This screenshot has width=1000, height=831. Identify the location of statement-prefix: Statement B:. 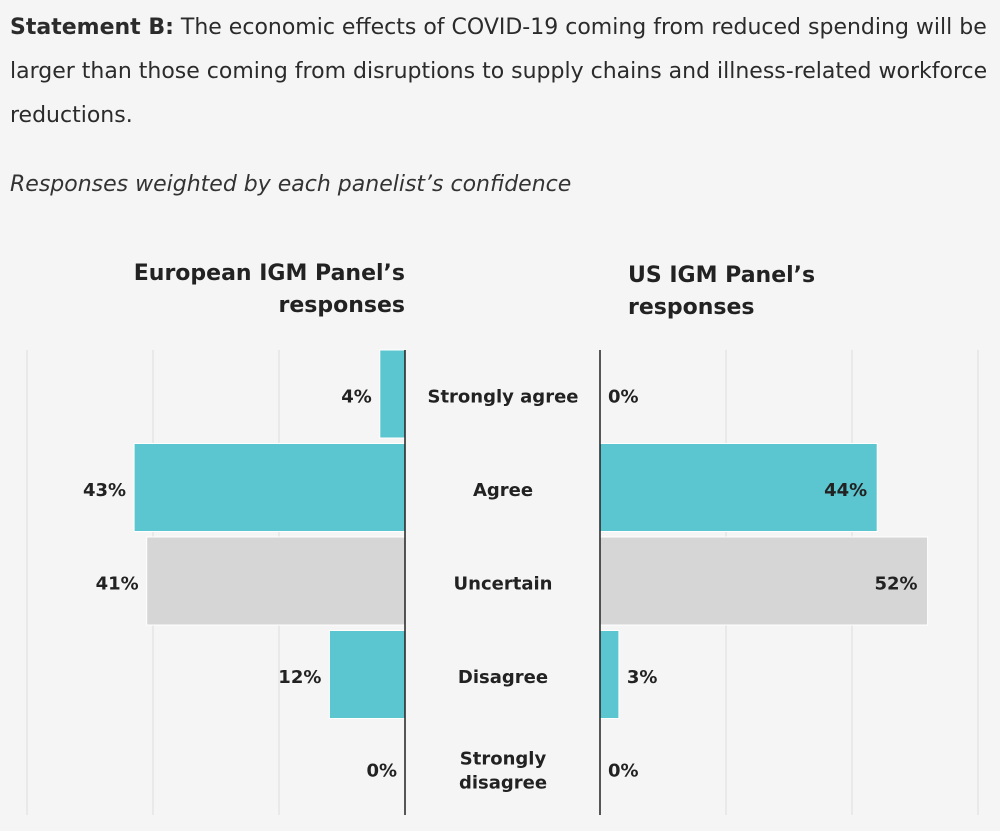
(92, 27).